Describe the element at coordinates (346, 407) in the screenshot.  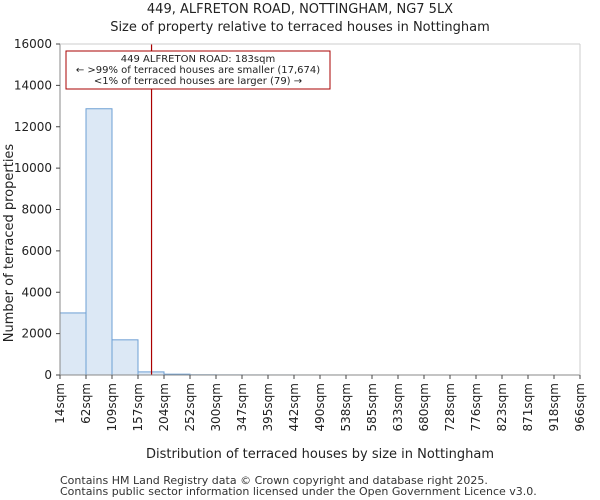
I see `x-tick-label: 538sqm` at that location.